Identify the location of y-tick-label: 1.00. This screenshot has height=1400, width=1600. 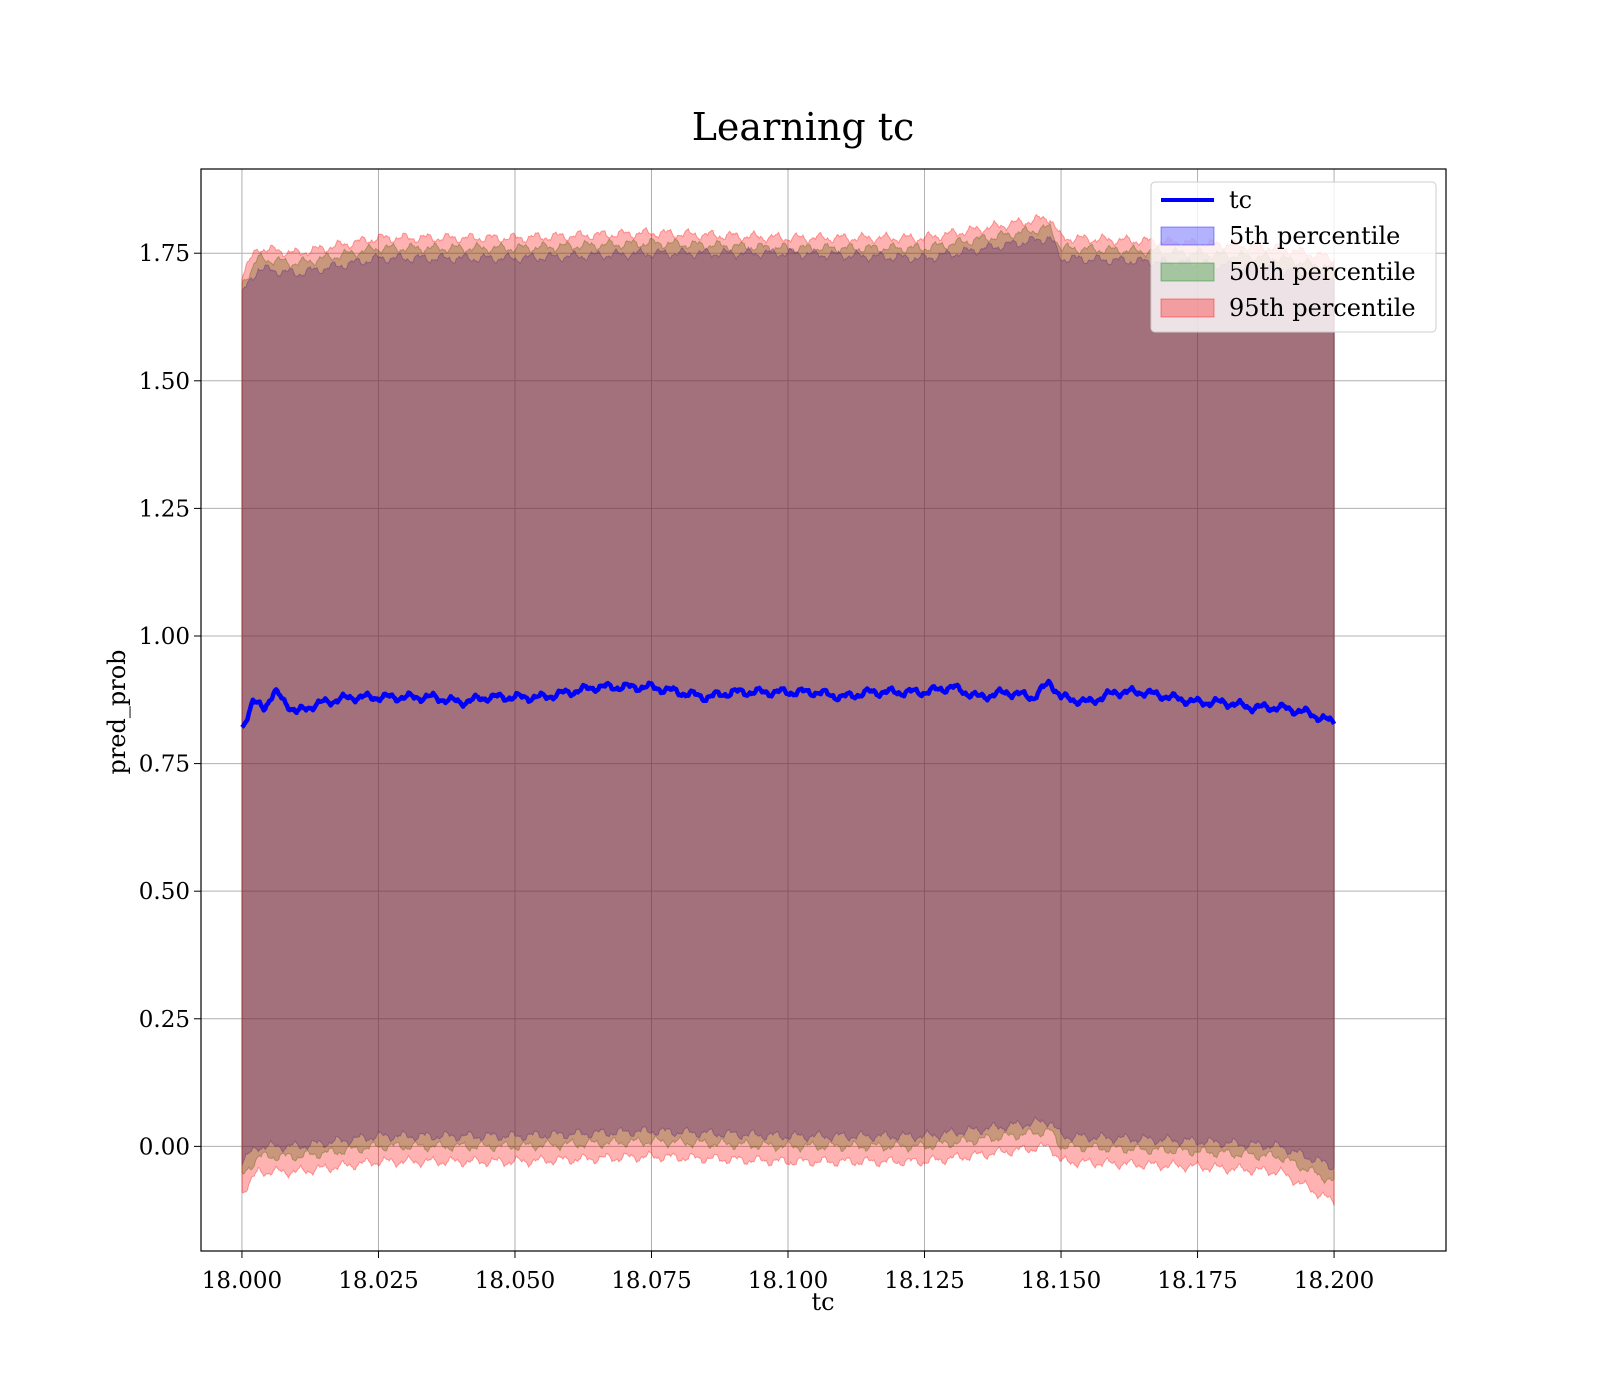
(164, 637).